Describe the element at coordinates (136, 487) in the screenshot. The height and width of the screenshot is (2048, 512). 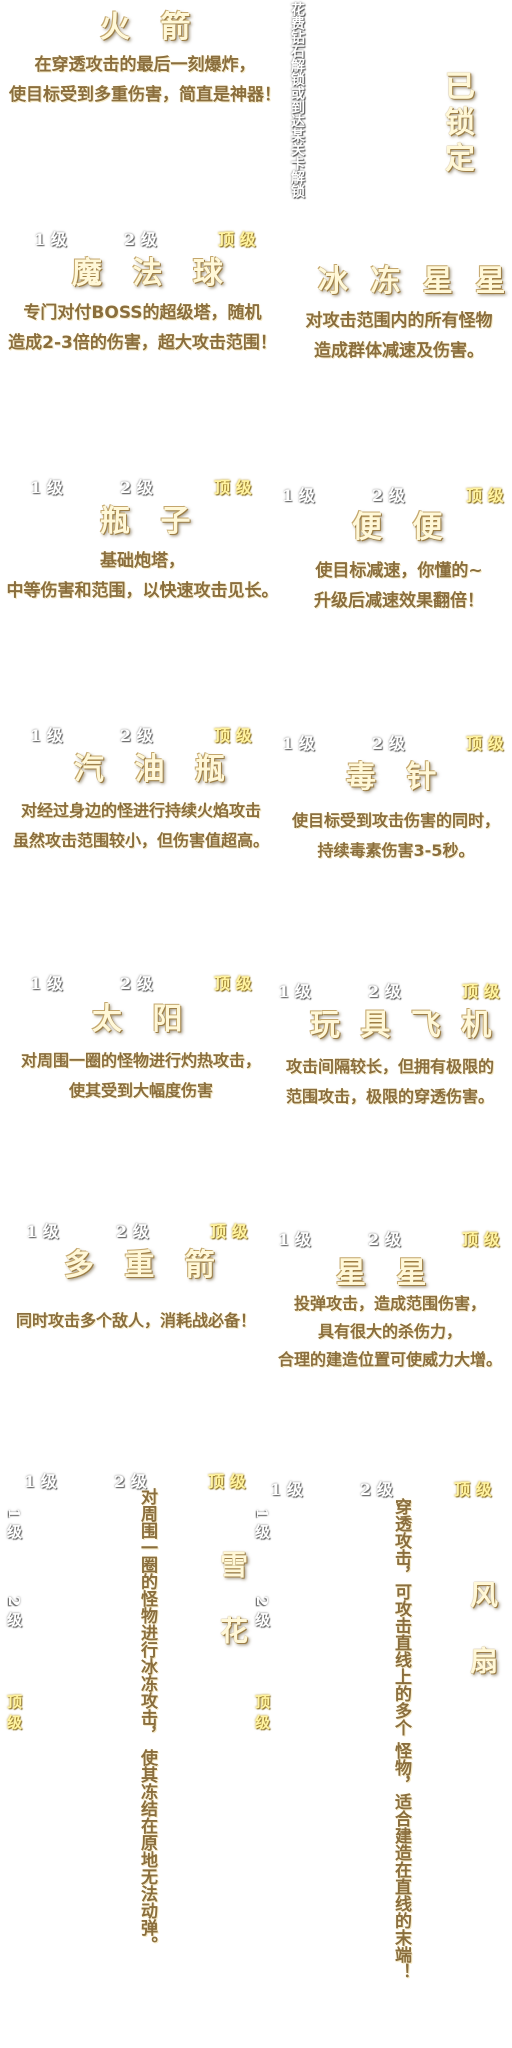
I see `bottle-level-2: 2 级` at that location.